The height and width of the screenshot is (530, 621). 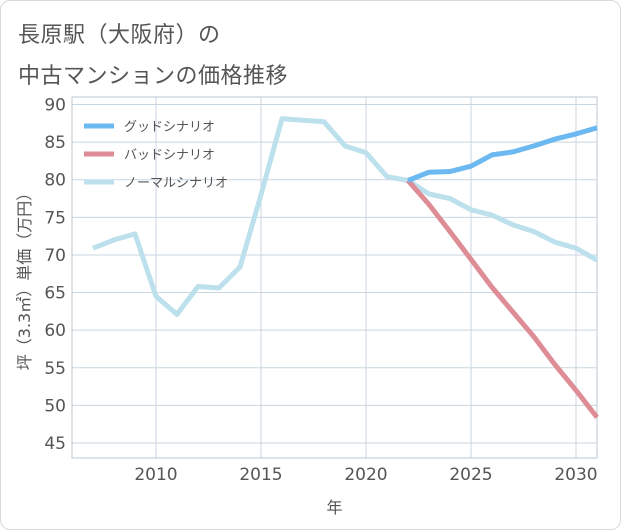 What do you see at coordinates (55, 444) in the screenshot?
I see `y-tick-label: 45` at bounding box center [55, 444].